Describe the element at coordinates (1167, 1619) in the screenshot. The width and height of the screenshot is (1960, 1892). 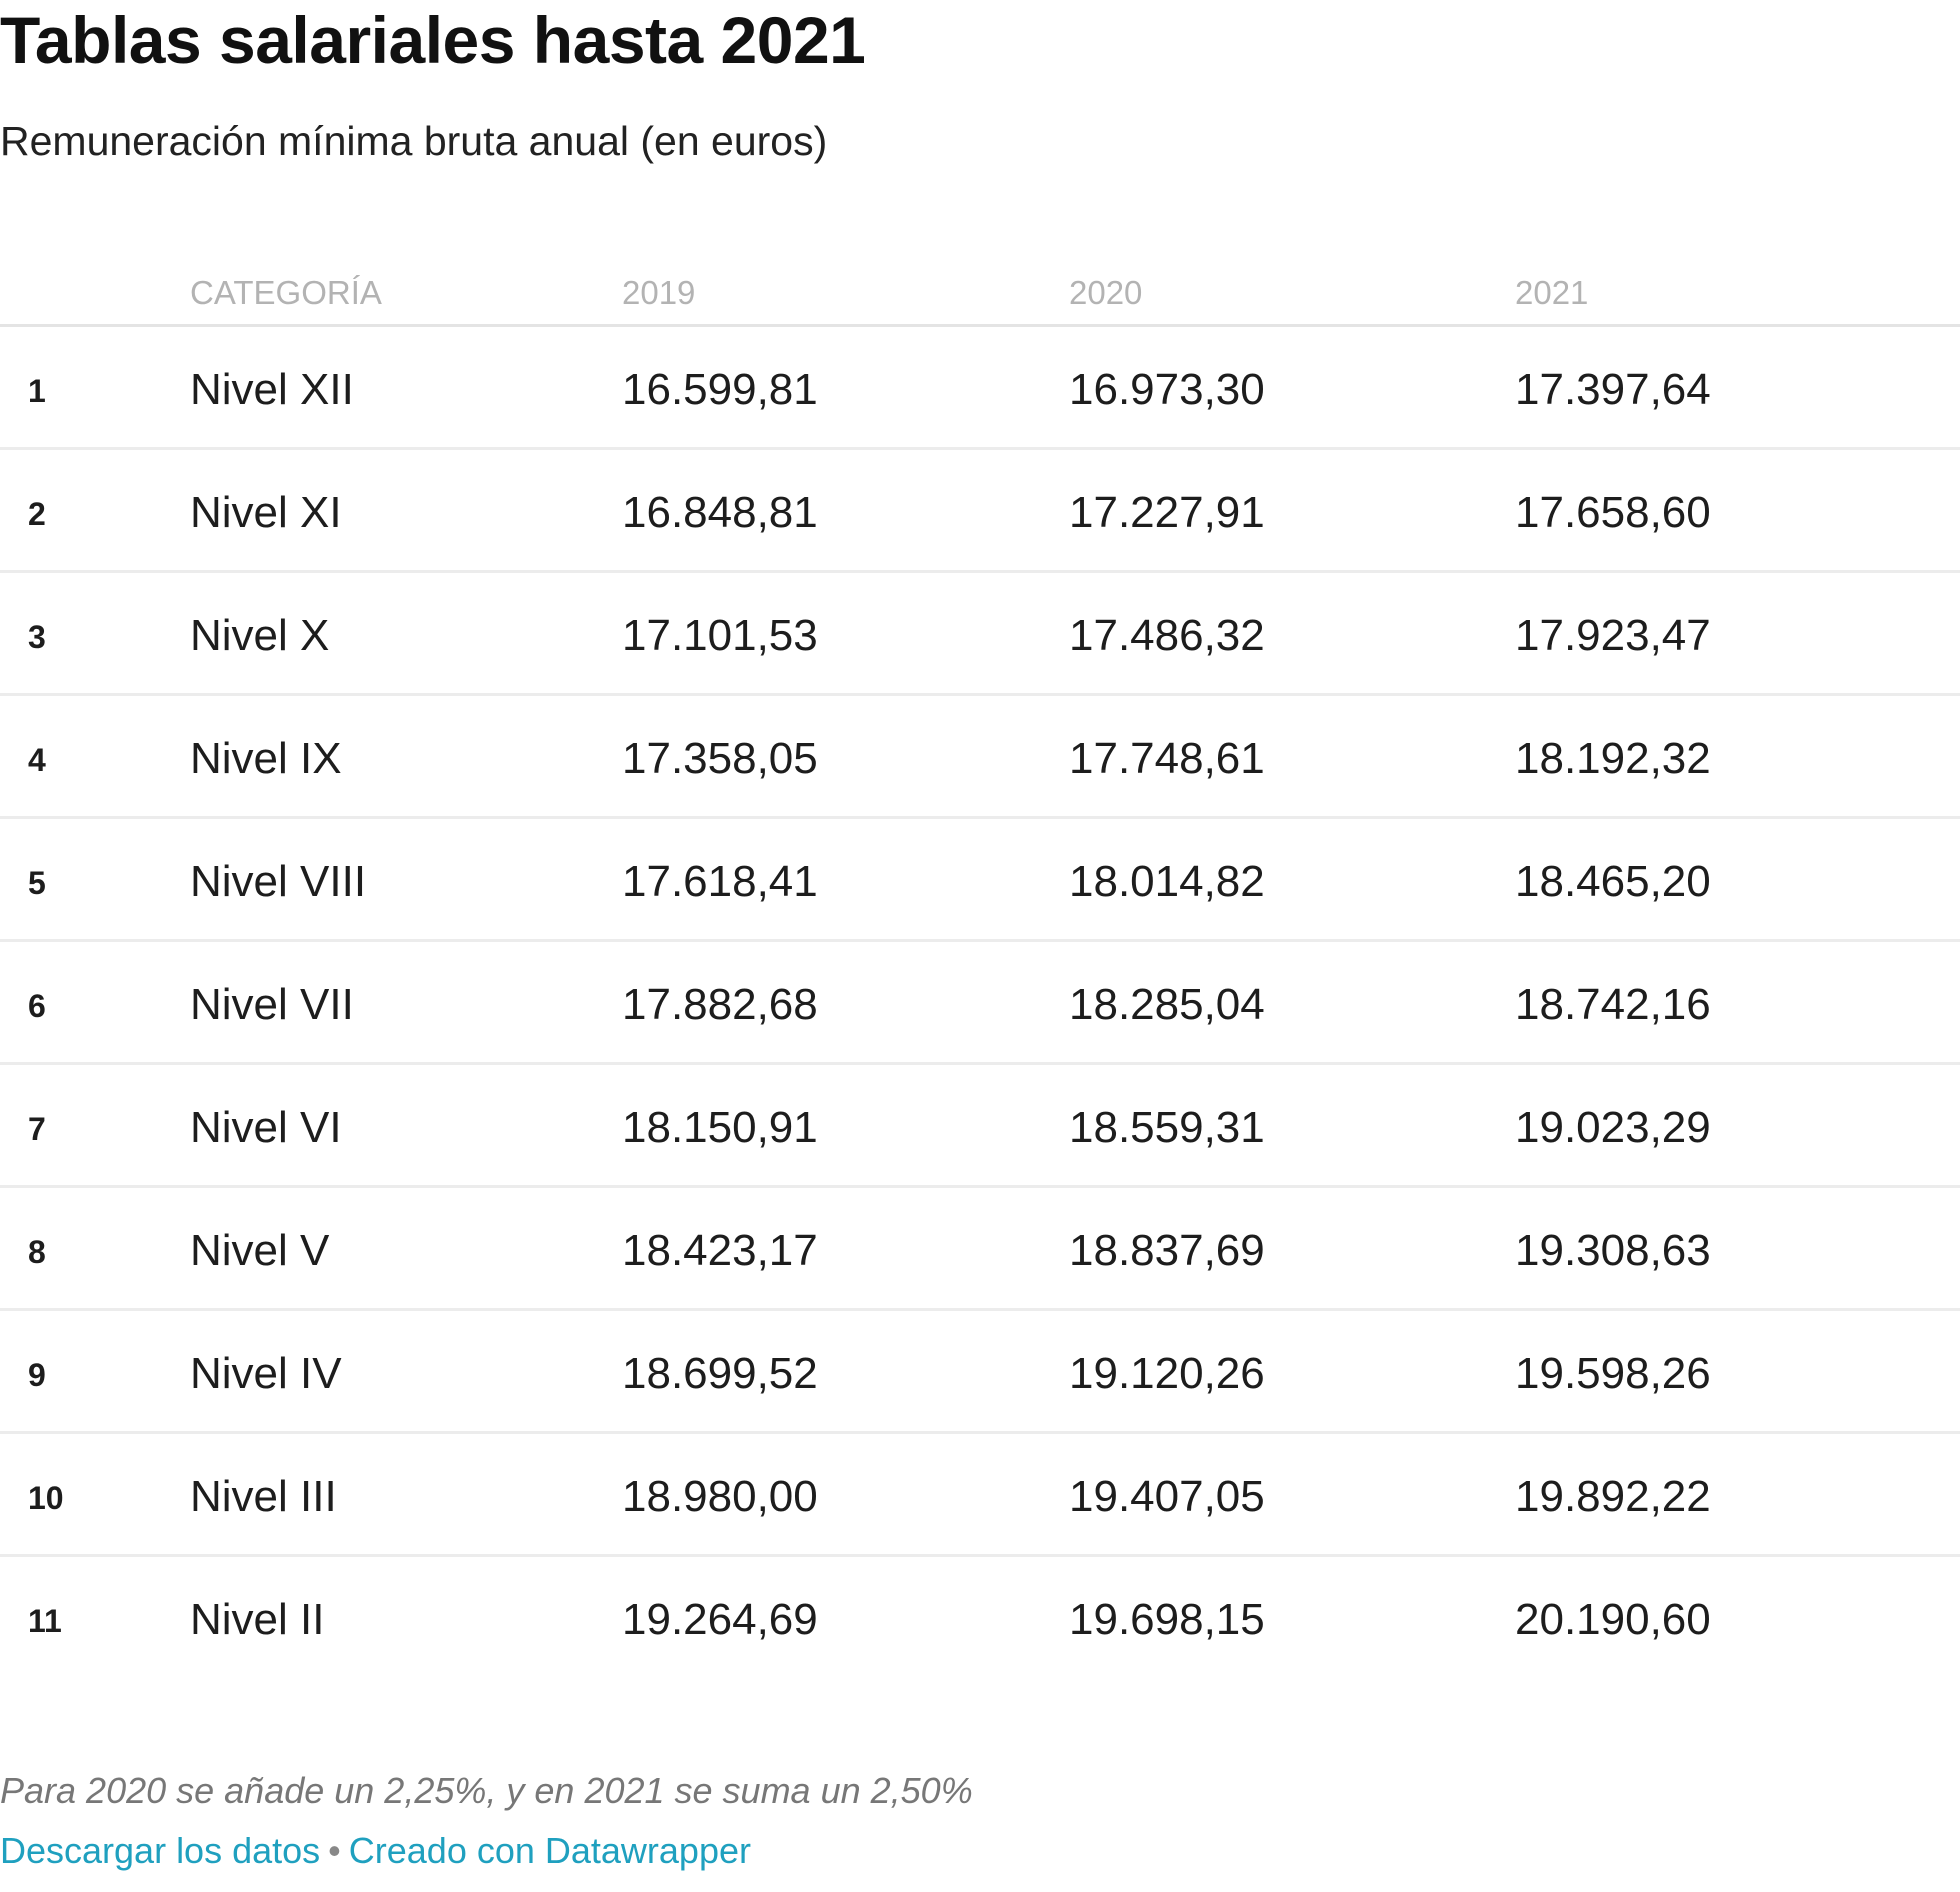
I see `value-2020-cell: 19.698,15` at that location.